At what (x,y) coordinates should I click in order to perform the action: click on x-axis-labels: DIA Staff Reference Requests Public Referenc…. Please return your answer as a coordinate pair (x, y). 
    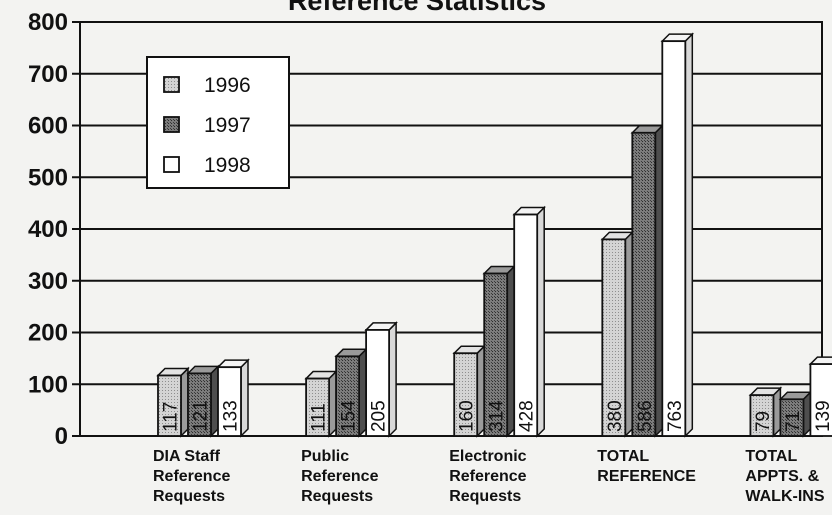
    Looking at the image, I should click on (489, 476).